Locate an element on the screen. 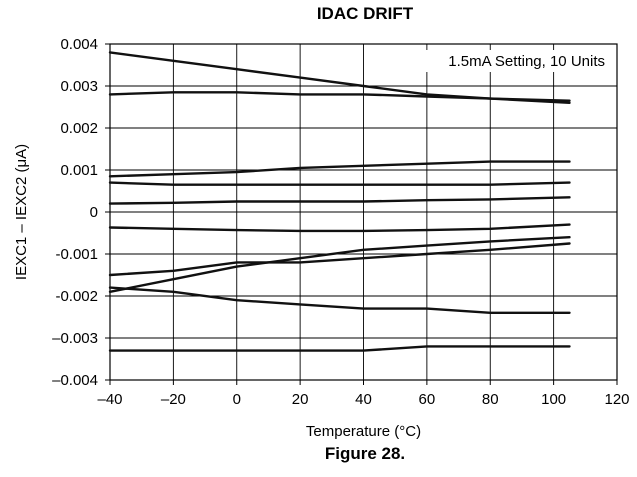  annotation-background is located at coordinates (502, 61).